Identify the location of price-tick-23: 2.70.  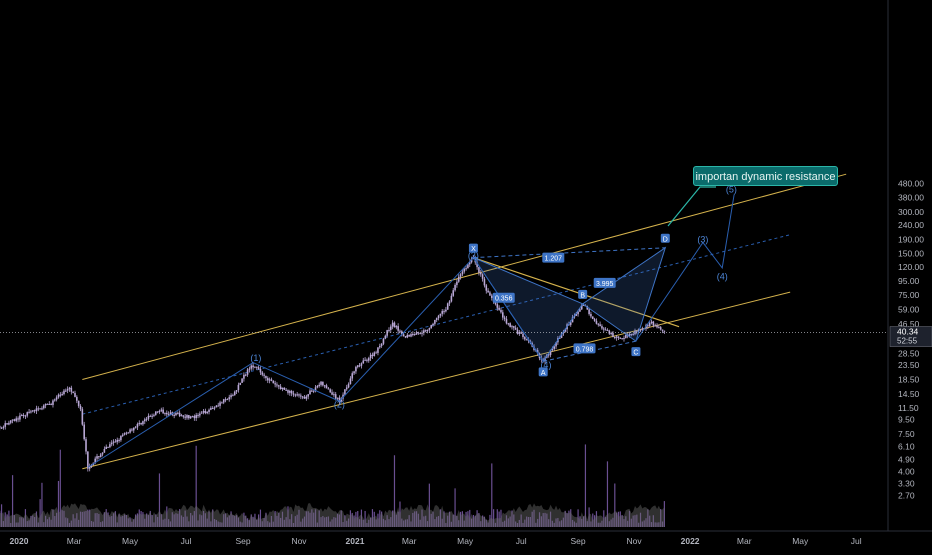
(906, 495).